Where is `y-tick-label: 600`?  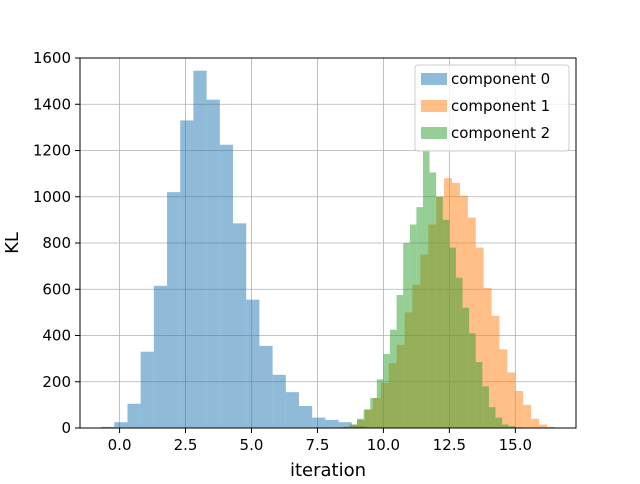 y-tick-label: 600 is located at coordinates (56, 289).